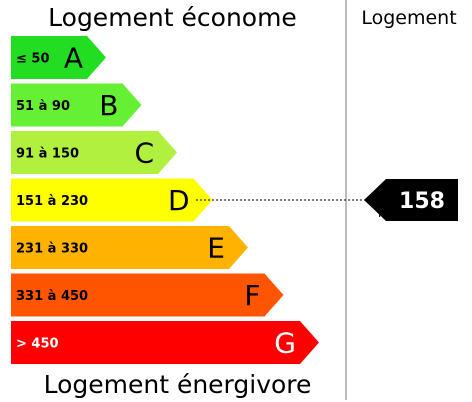  What do you see at coordinates (47, 154) in the screenshot?
I see `class-range-c: 91 à 150` at bounding box center [47, 154].